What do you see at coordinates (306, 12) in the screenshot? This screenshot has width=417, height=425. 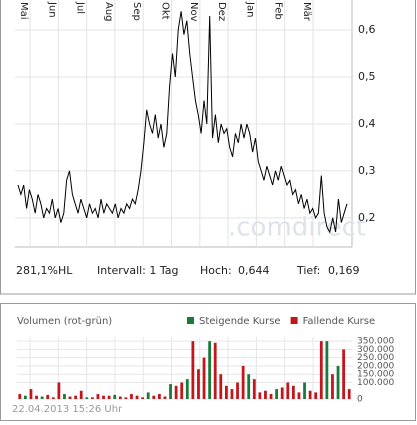 I see `x-tick-label: Mär` at bounding box center [306, 12].